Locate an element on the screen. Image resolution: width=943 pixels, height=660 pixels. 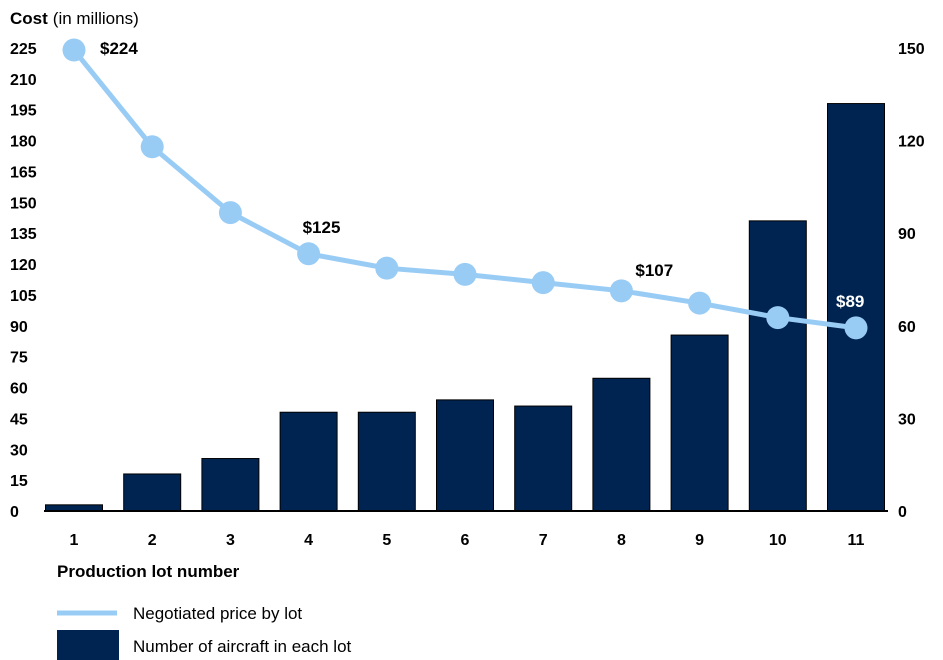
legend-label-aircraft: Number of aircraft in each lot is located at coordinates (242, 646).